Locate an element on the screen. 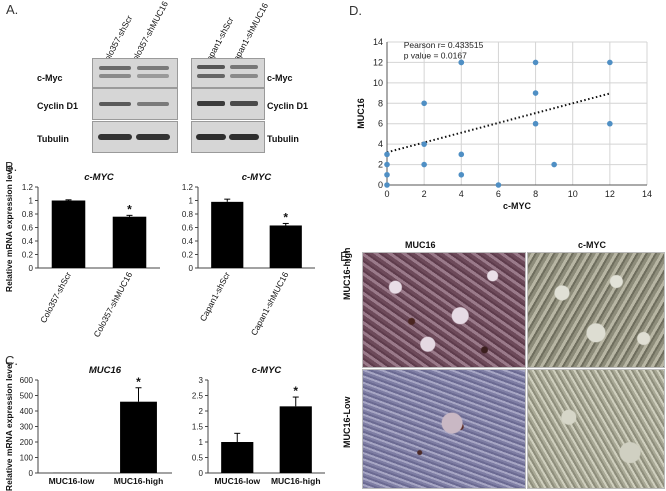  x-tick-label: 0 is located at coordinates (386, 194).